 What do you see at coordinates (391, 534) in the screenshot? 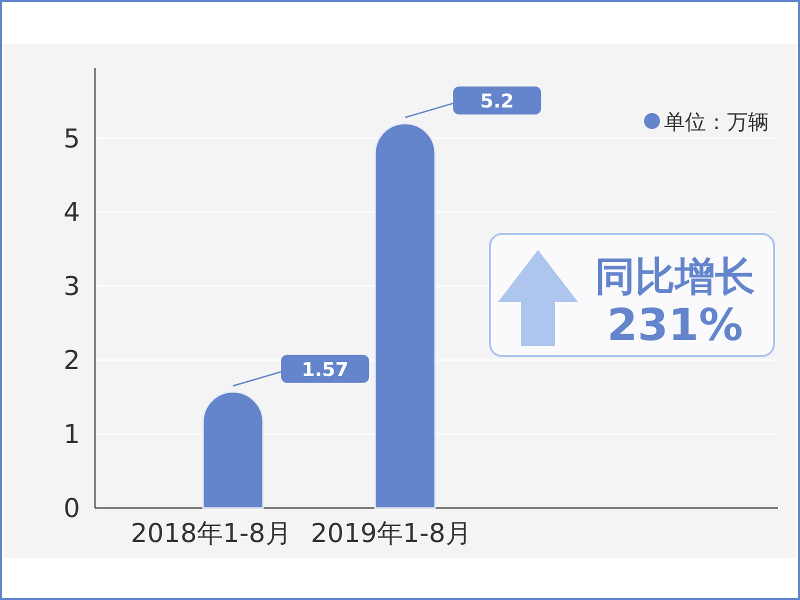
I see `x-tick-label: 2019年1-8月` at bounding box center [391, 534].